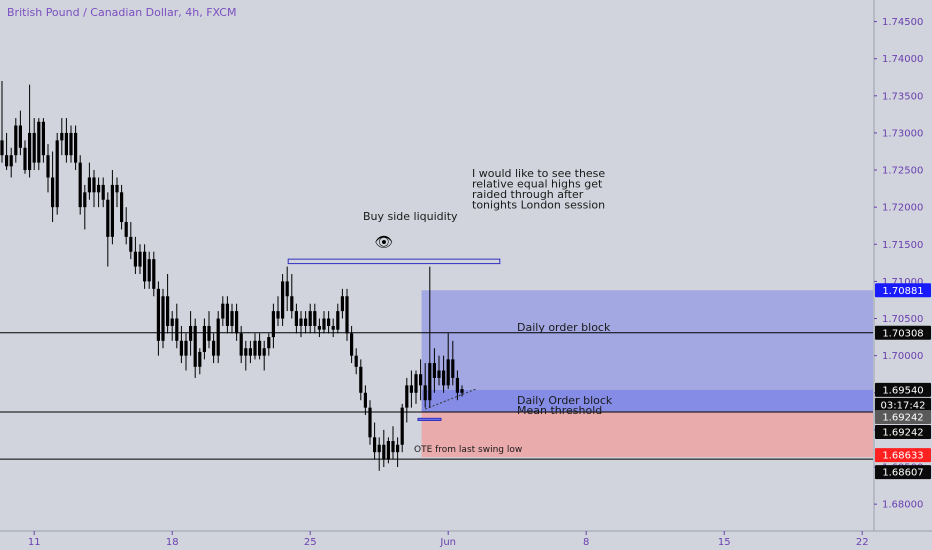  What do you see at coordinates (468, 450) in the screenshot?
I see `ote-label: OTE from last swing low` at bounding box center [468, 450].